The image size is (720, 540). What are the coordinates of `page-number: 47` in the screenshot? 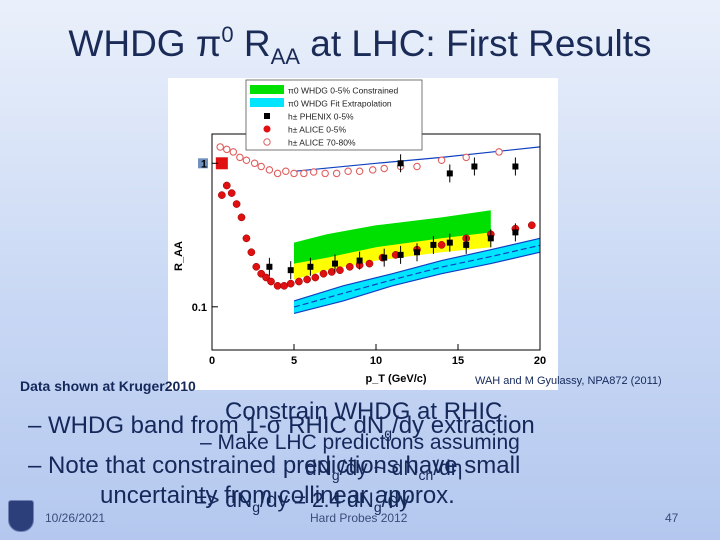 It's located at (672, 518).